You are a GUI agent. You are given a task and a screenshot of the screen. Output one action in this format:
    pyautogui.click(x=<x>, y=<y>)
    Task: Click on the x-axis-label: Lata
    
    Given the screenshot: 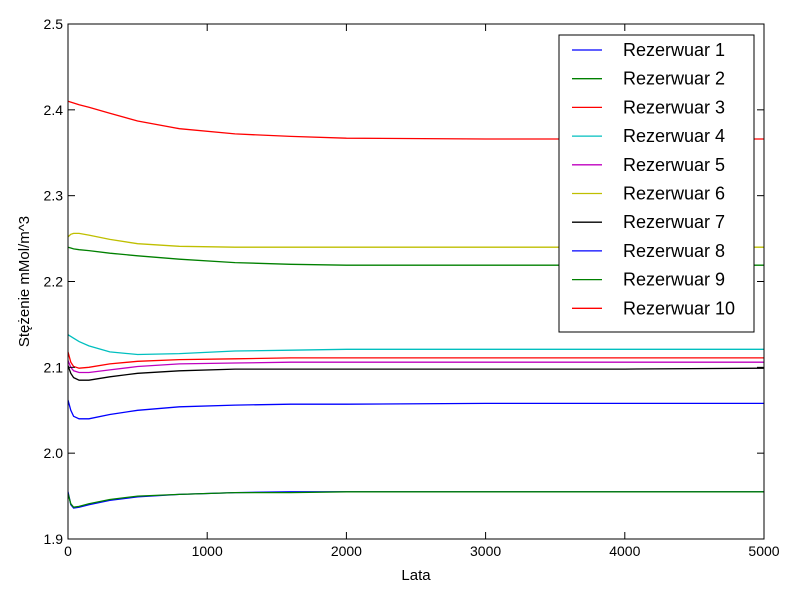 What is the action you would take?
    pyautogui.click(x=416, y=575)
    